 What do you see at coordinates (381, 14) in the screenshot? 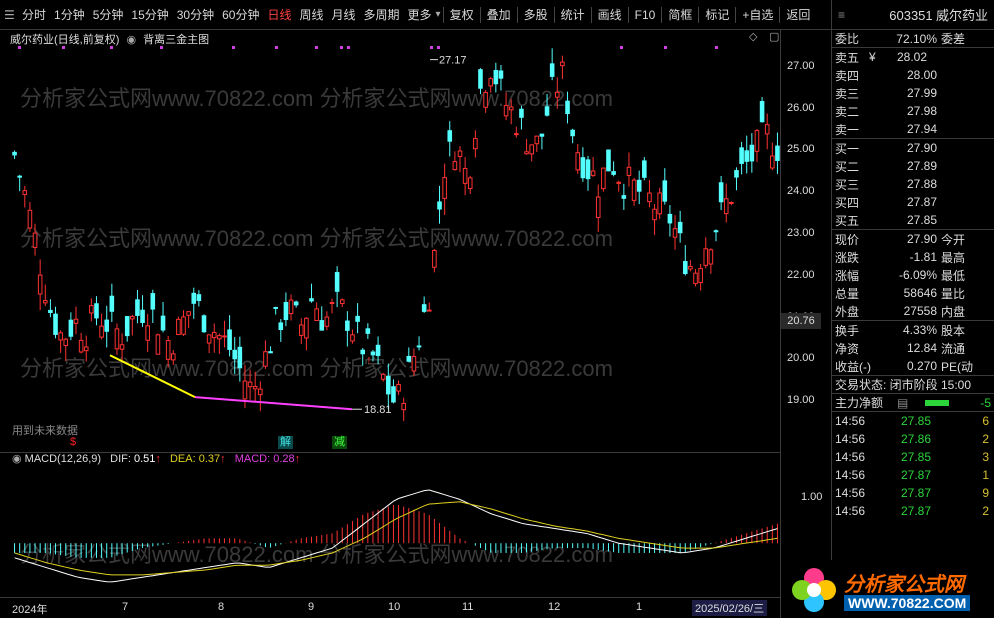
I see `period-tab-9: 多周期` at bounding box center [381, 14].